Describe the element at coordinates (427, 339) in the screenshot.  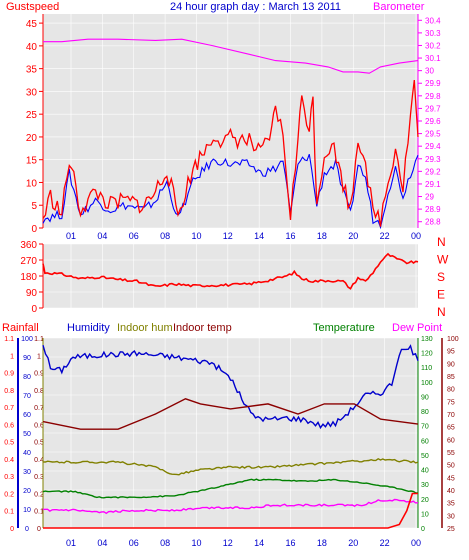
I see `temperature-tick-label: 130` at that location.